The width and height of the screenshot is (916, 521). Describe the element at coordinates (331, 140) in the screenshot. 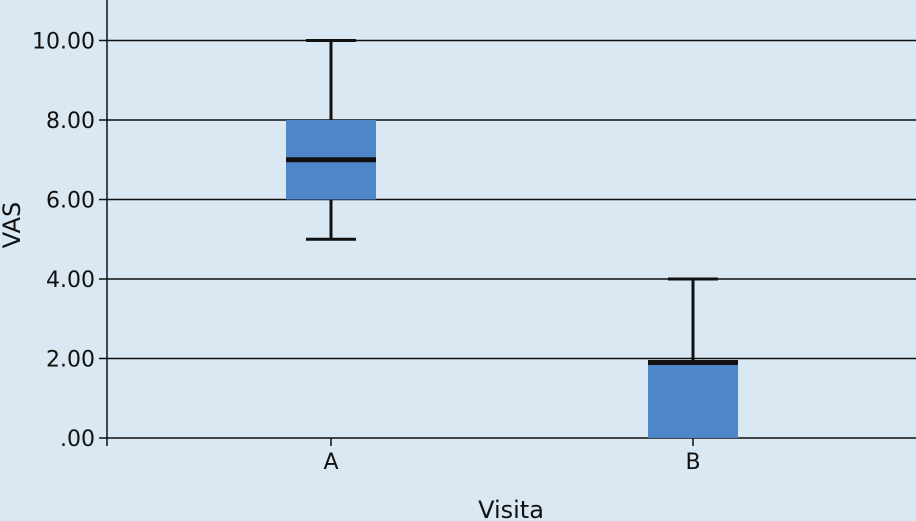

I see `box-a` at that location.